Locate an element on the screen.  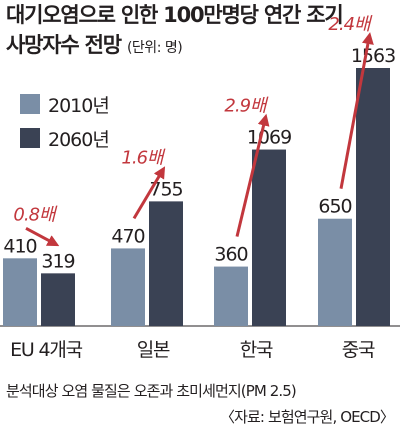
category-label-0: EU 4개국 is located at coordinates (46, 350).